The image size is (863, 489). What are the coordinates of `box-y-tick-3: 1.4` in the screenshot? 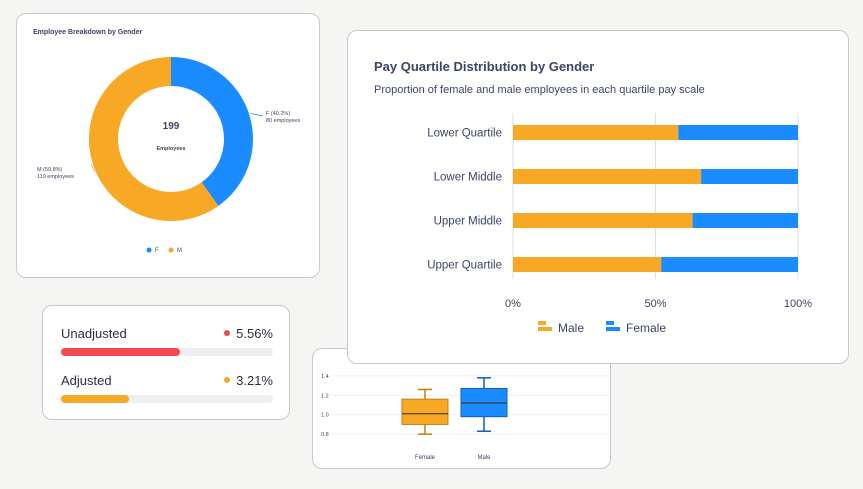 It's located at (325, 377).